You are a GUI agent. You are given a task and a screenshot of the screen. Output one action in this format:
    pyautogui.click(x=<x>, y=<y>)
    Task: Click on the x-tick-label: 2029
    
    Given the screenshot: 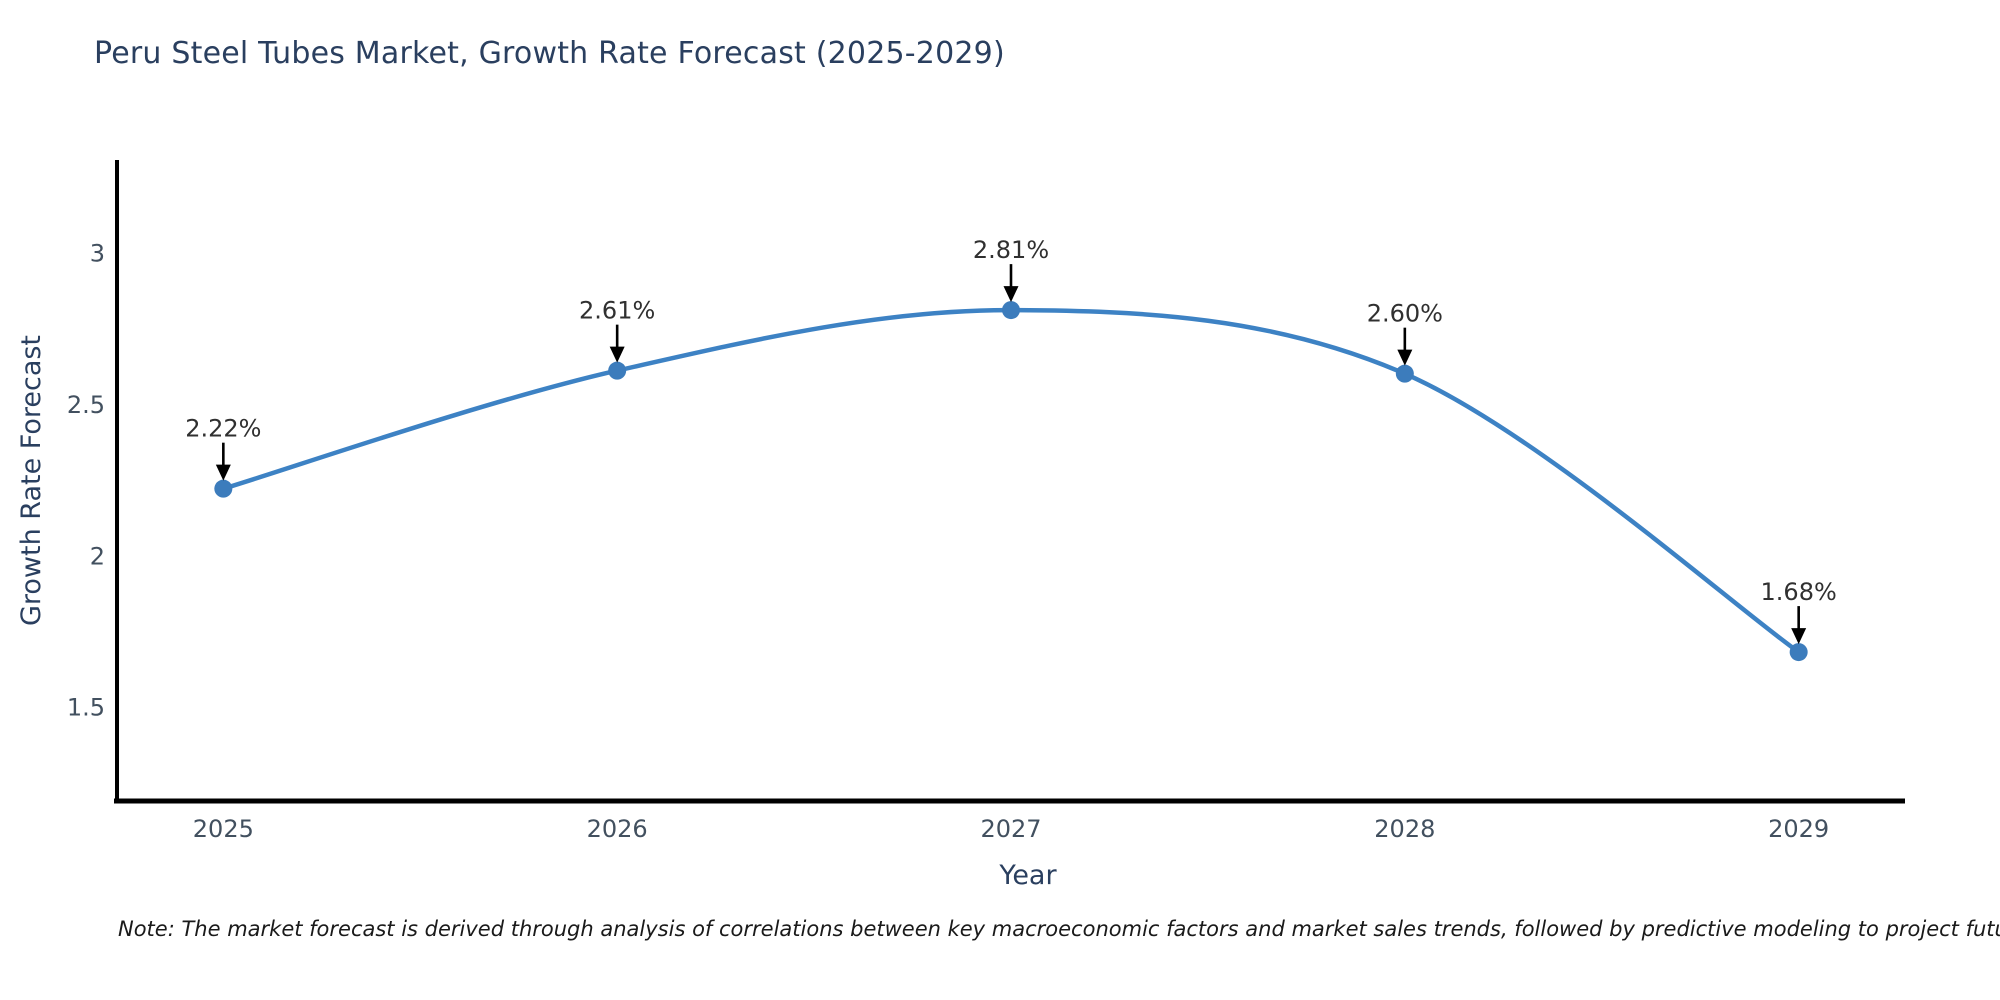 What is the action you would take?
    pyautogui.click(x=1798, y=829)
    